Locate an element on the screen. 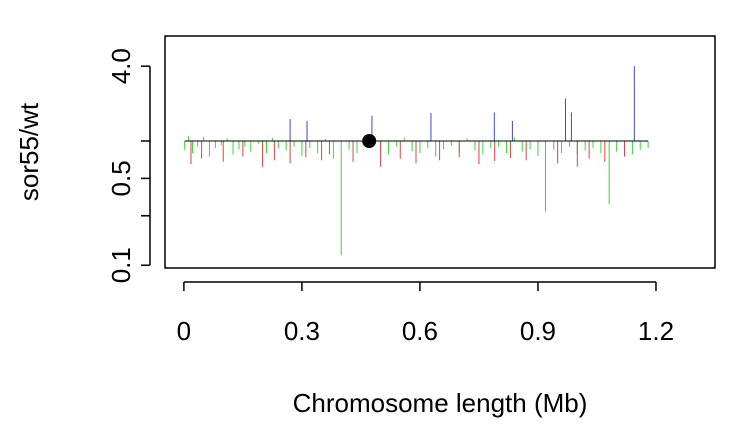 This screenshot has height=444, width=743. x-tick-label: 0.3 is located at coordinates (302, 331).